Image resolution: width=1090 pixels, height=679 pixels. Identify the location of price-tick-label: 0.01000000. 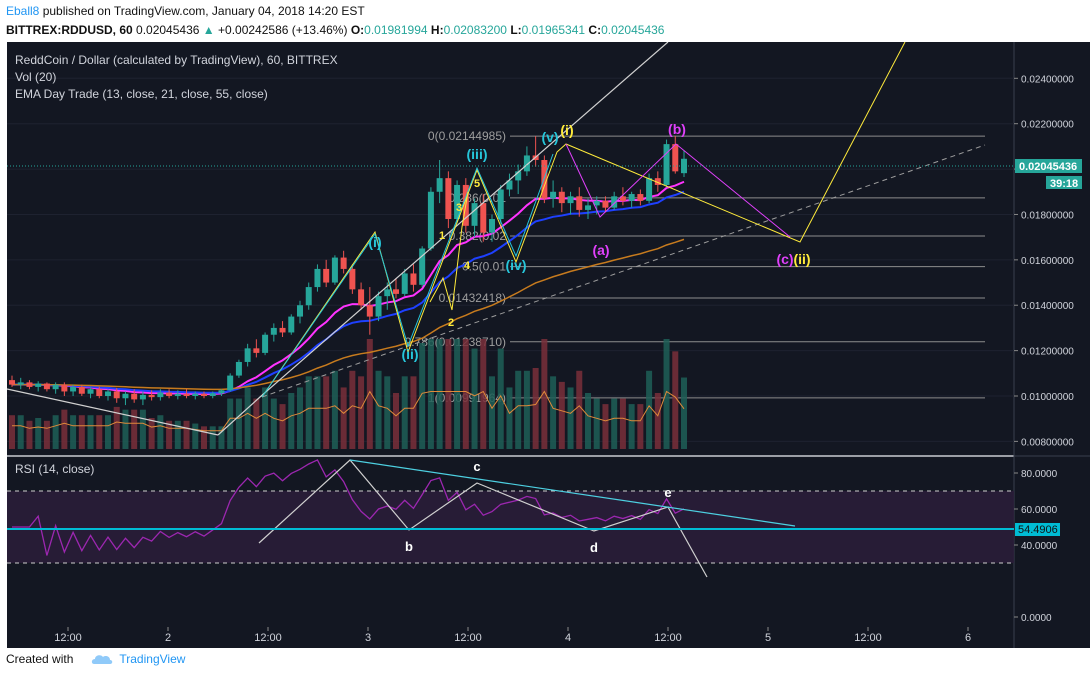
(1047, 397).